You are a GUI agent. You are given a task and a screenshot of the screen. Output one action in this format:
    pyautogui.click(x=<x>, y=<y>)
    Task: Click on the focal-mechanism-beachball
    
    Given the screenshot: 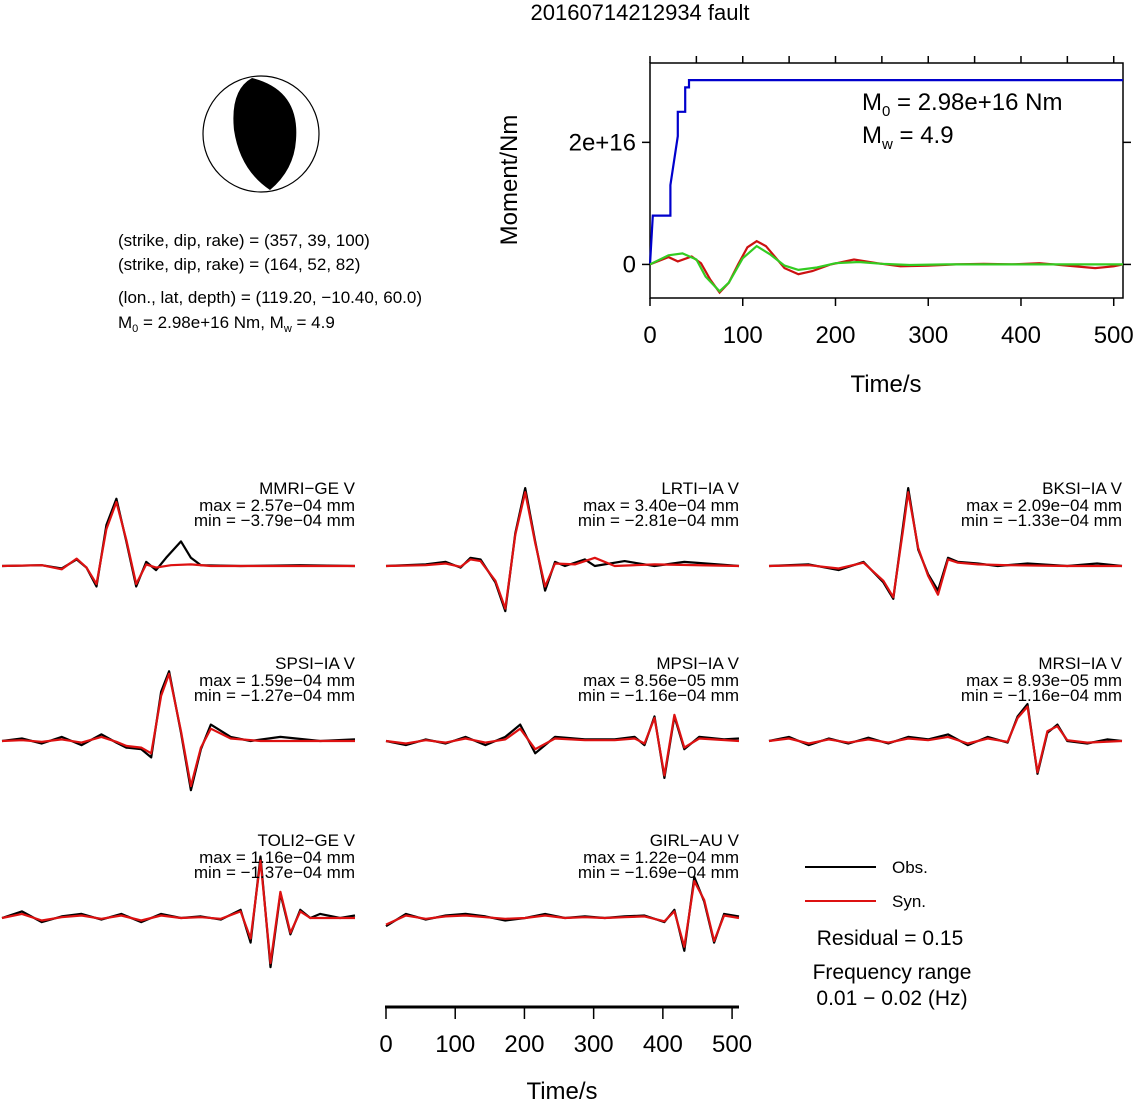 What is the action you would take?
    pyautogui.click(x=261, y=134)
    